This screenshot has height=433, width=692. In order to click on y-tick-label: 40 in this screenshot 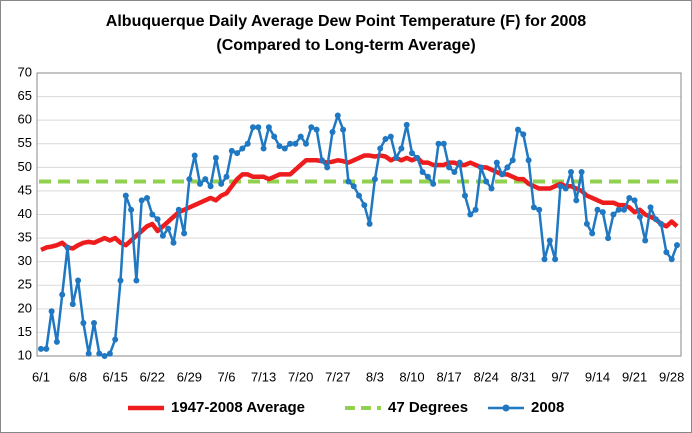, I will do `click(25, 213)`.